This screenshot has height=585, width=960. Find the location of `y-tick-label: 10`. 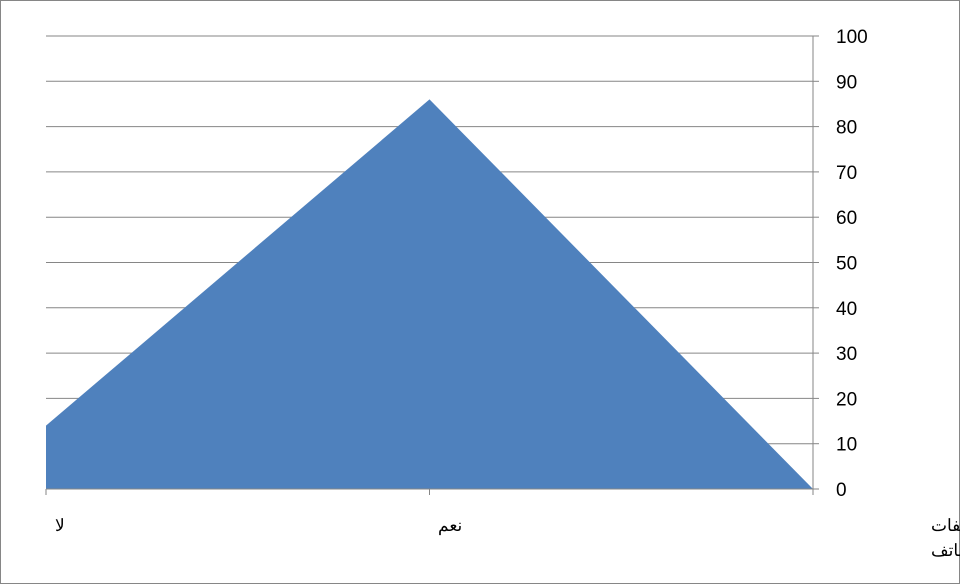

y-tick-label: 10 is located at coordinates (846, 445).